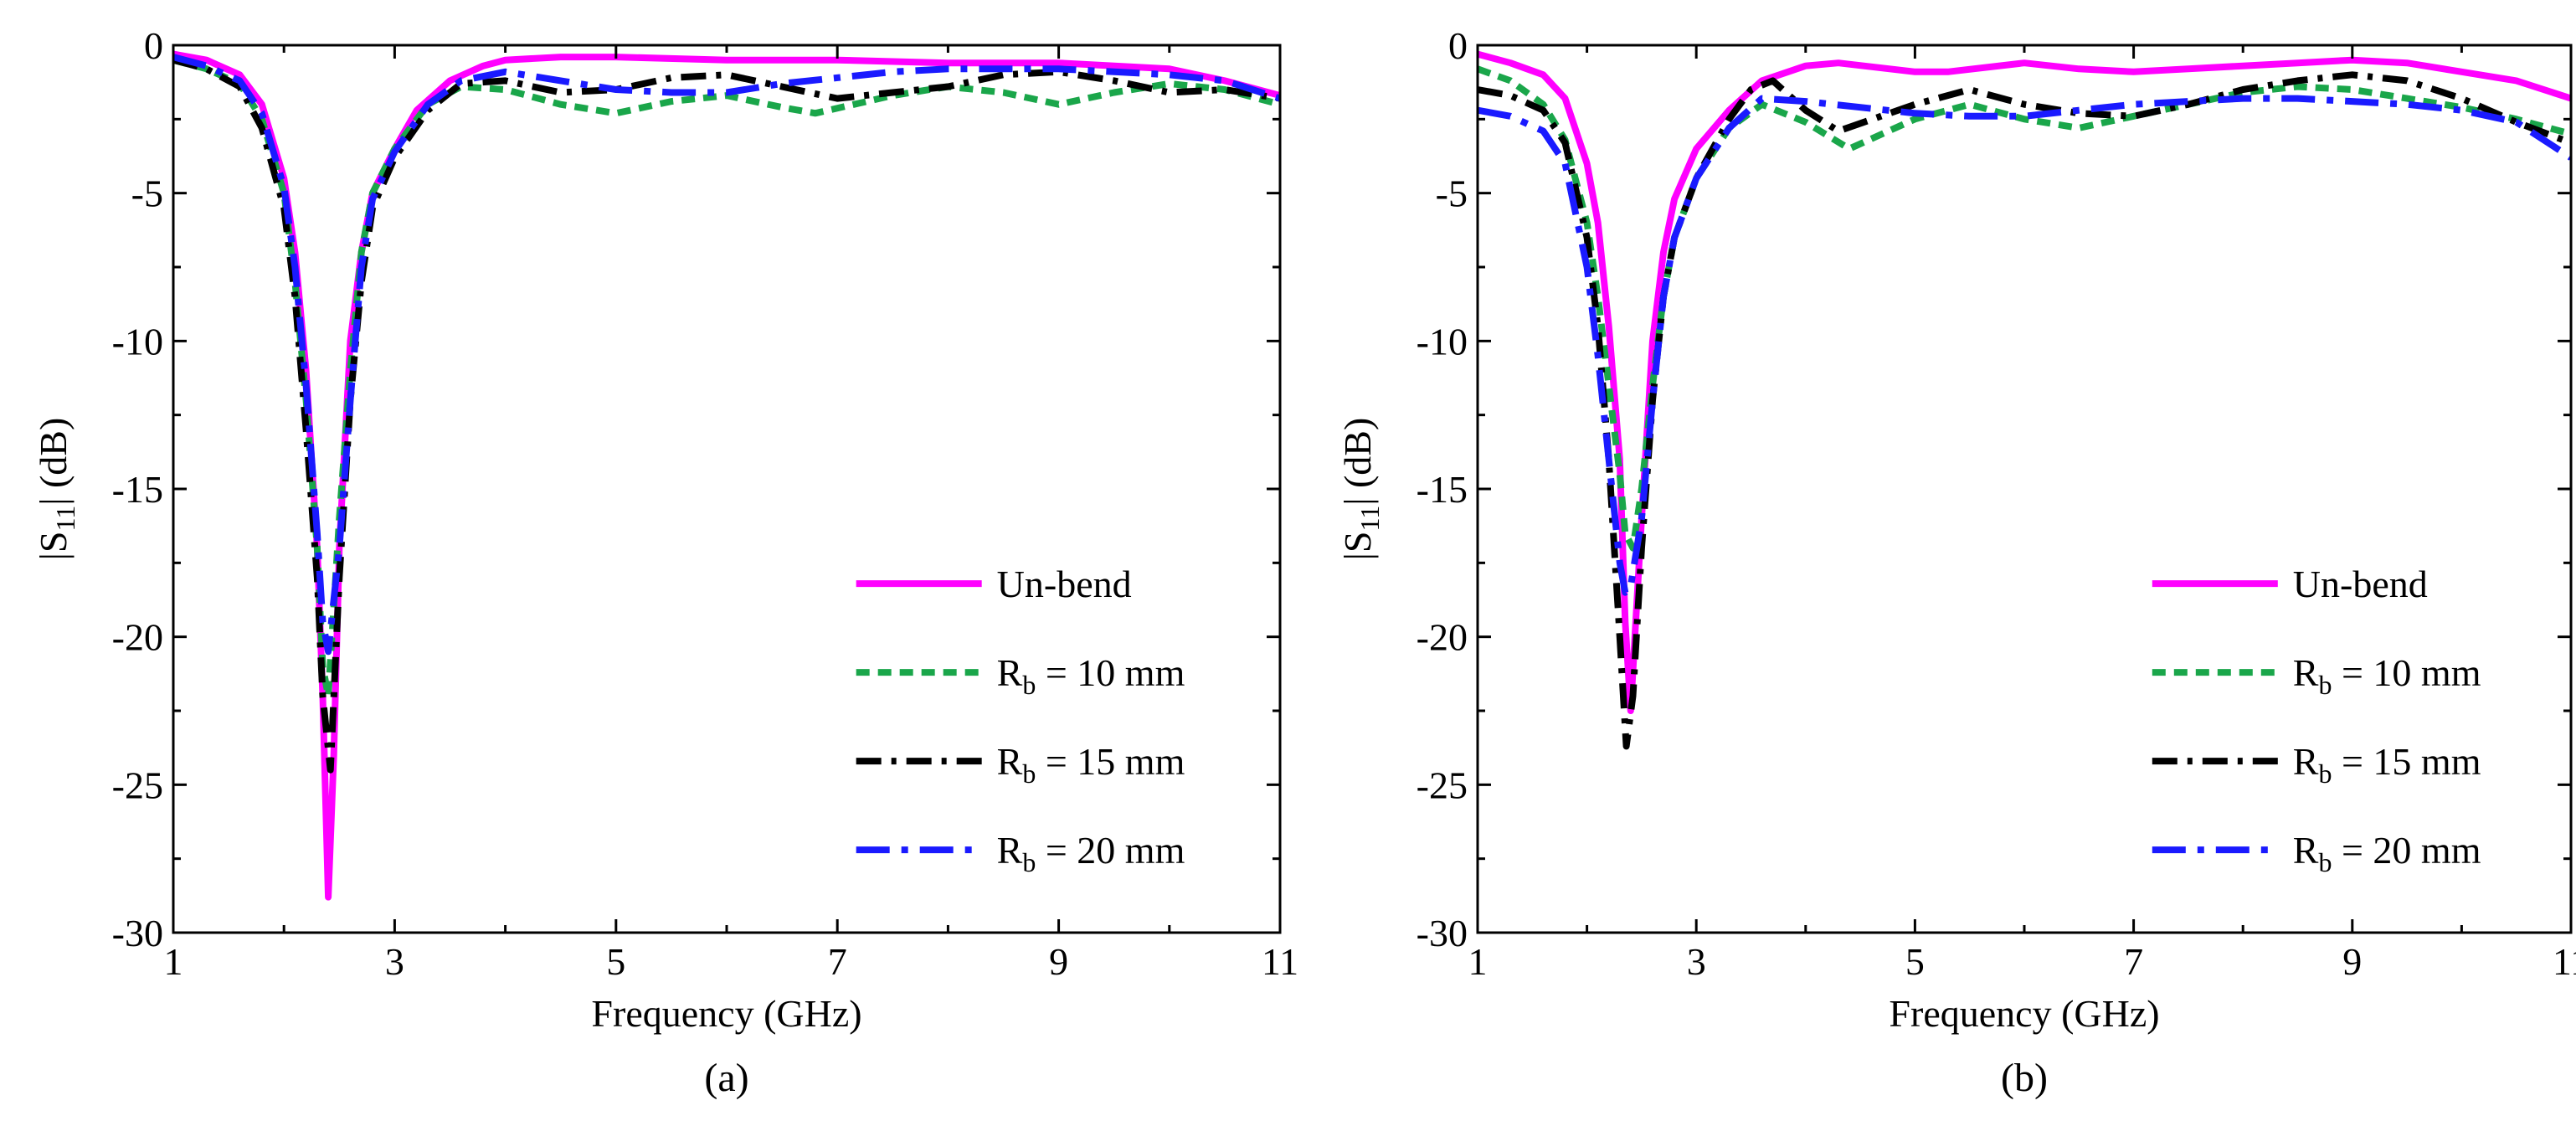 The height and width of the screenshot is (1121, 2576). What do you see at coordinates (1065, 584) in the screenshot?
I see `chart-a-legend-label-unbend: Un-bend` at bounding box center [1065, 584].